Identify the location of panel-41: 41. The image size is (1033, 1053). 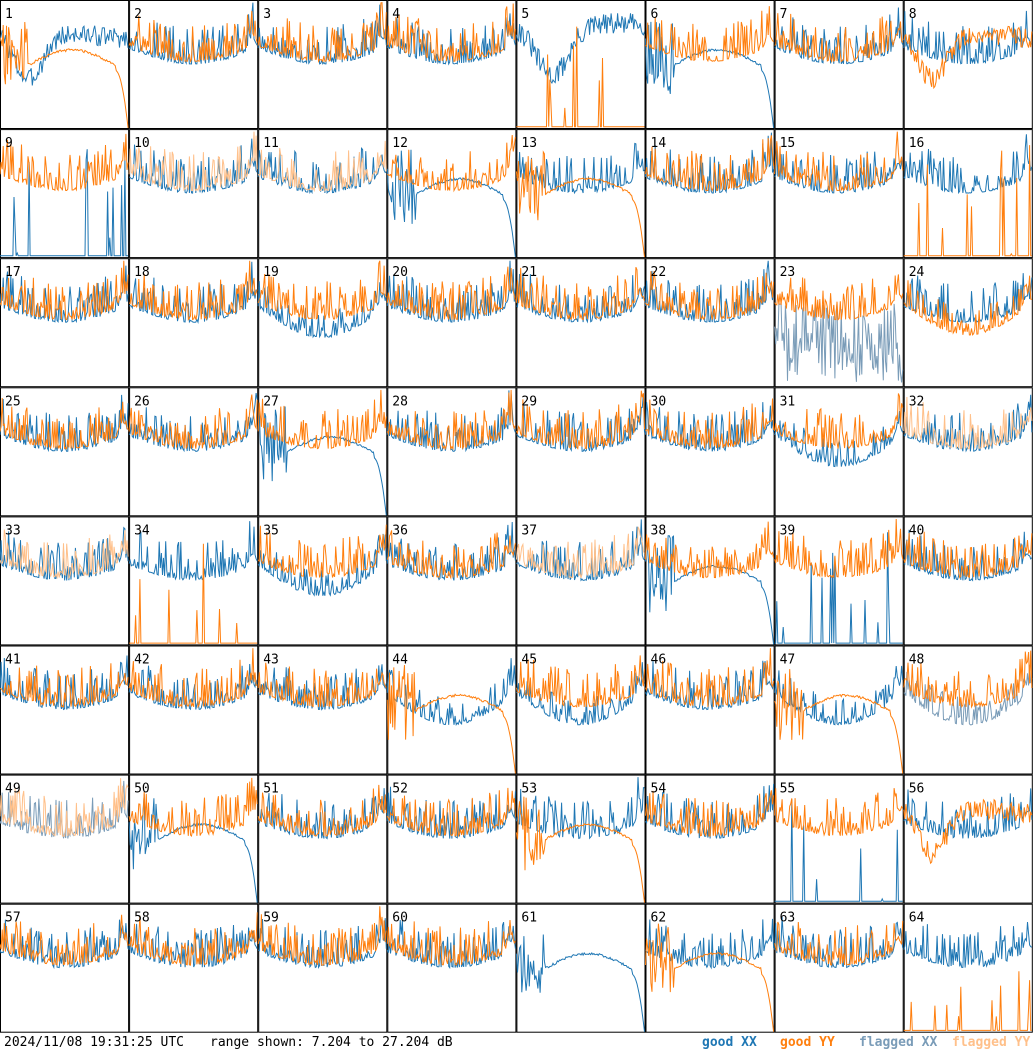
(65, 710).